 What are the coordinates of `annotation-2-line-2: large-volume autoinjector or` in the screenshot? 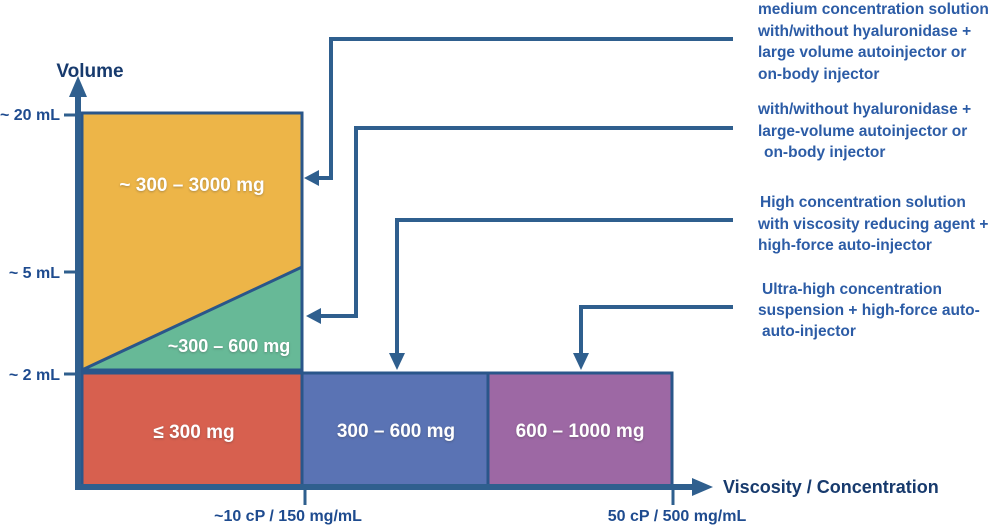 It's located at (862, 131).